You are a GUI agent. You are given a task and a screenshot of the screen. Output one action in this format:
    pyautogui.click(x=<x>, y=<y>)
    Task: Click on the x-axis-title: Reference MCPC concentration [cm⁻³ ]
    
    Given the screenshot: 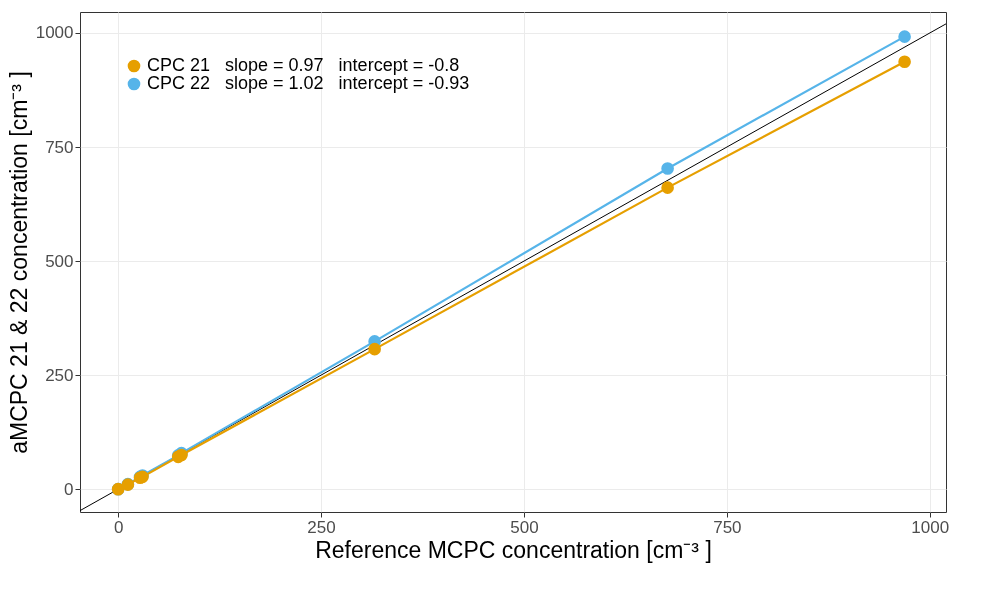 What is the action you would take?
    pyautogui.click(x=513, y=549)
    